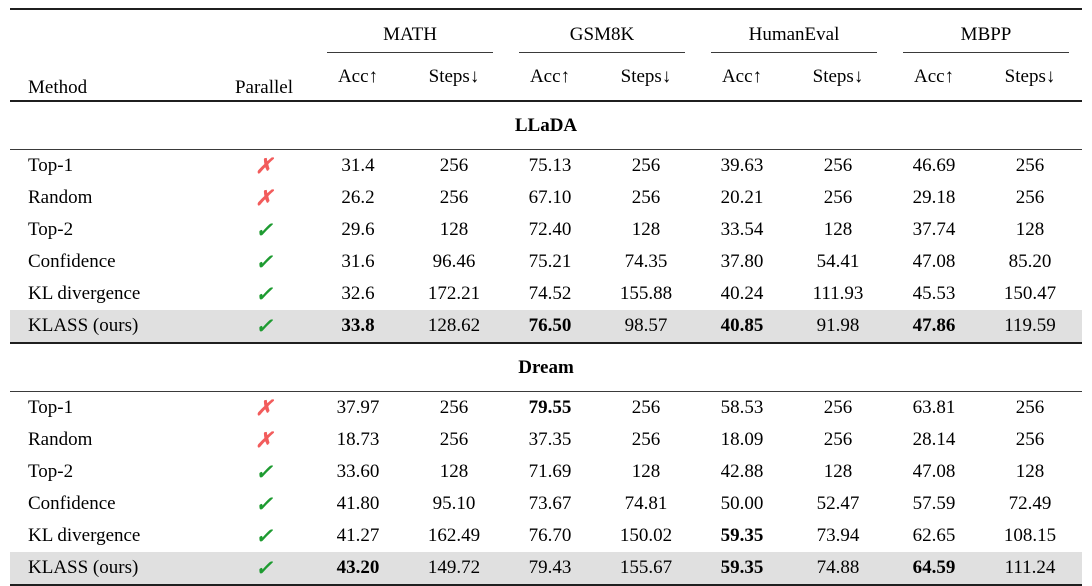 This screenshot has height=586, width=1092. Describe the element at coordinates (742, 471) in the screenshot. I see `value-cell: 42.88` at that location.